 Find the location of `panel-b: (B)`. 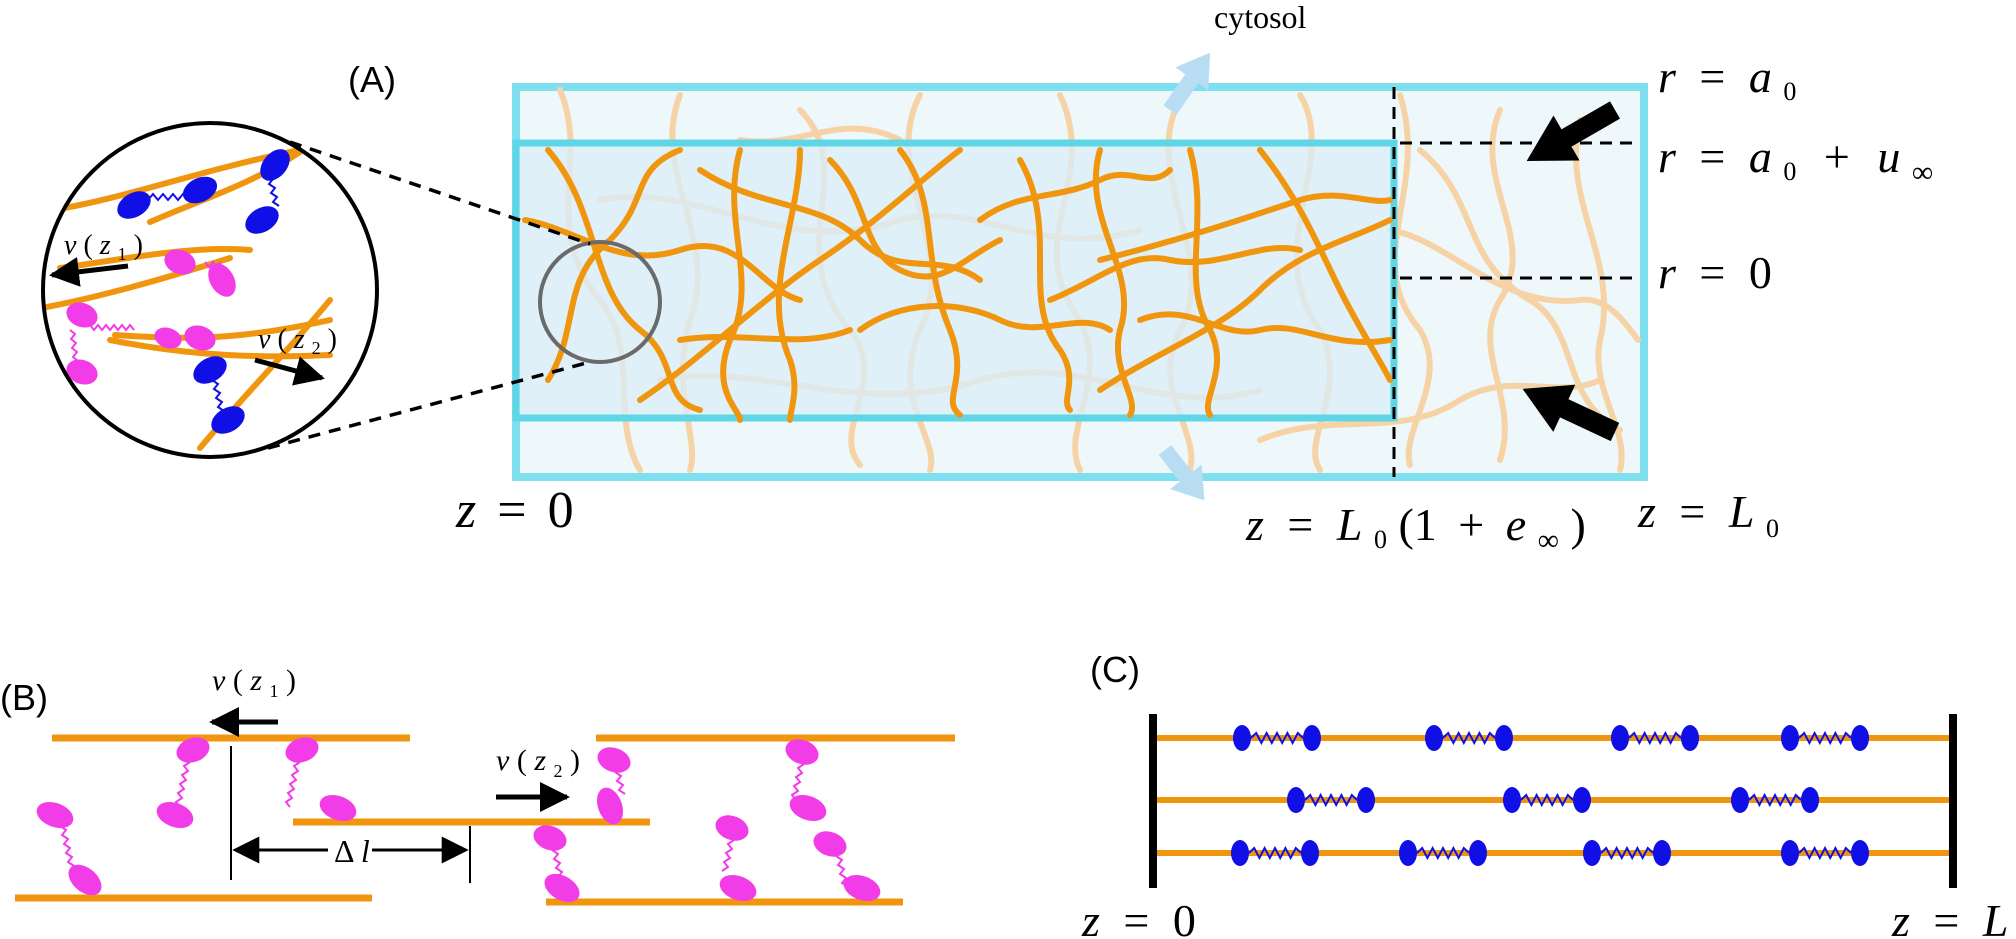

panel-b: (B) is located at coordinates (477, 785).